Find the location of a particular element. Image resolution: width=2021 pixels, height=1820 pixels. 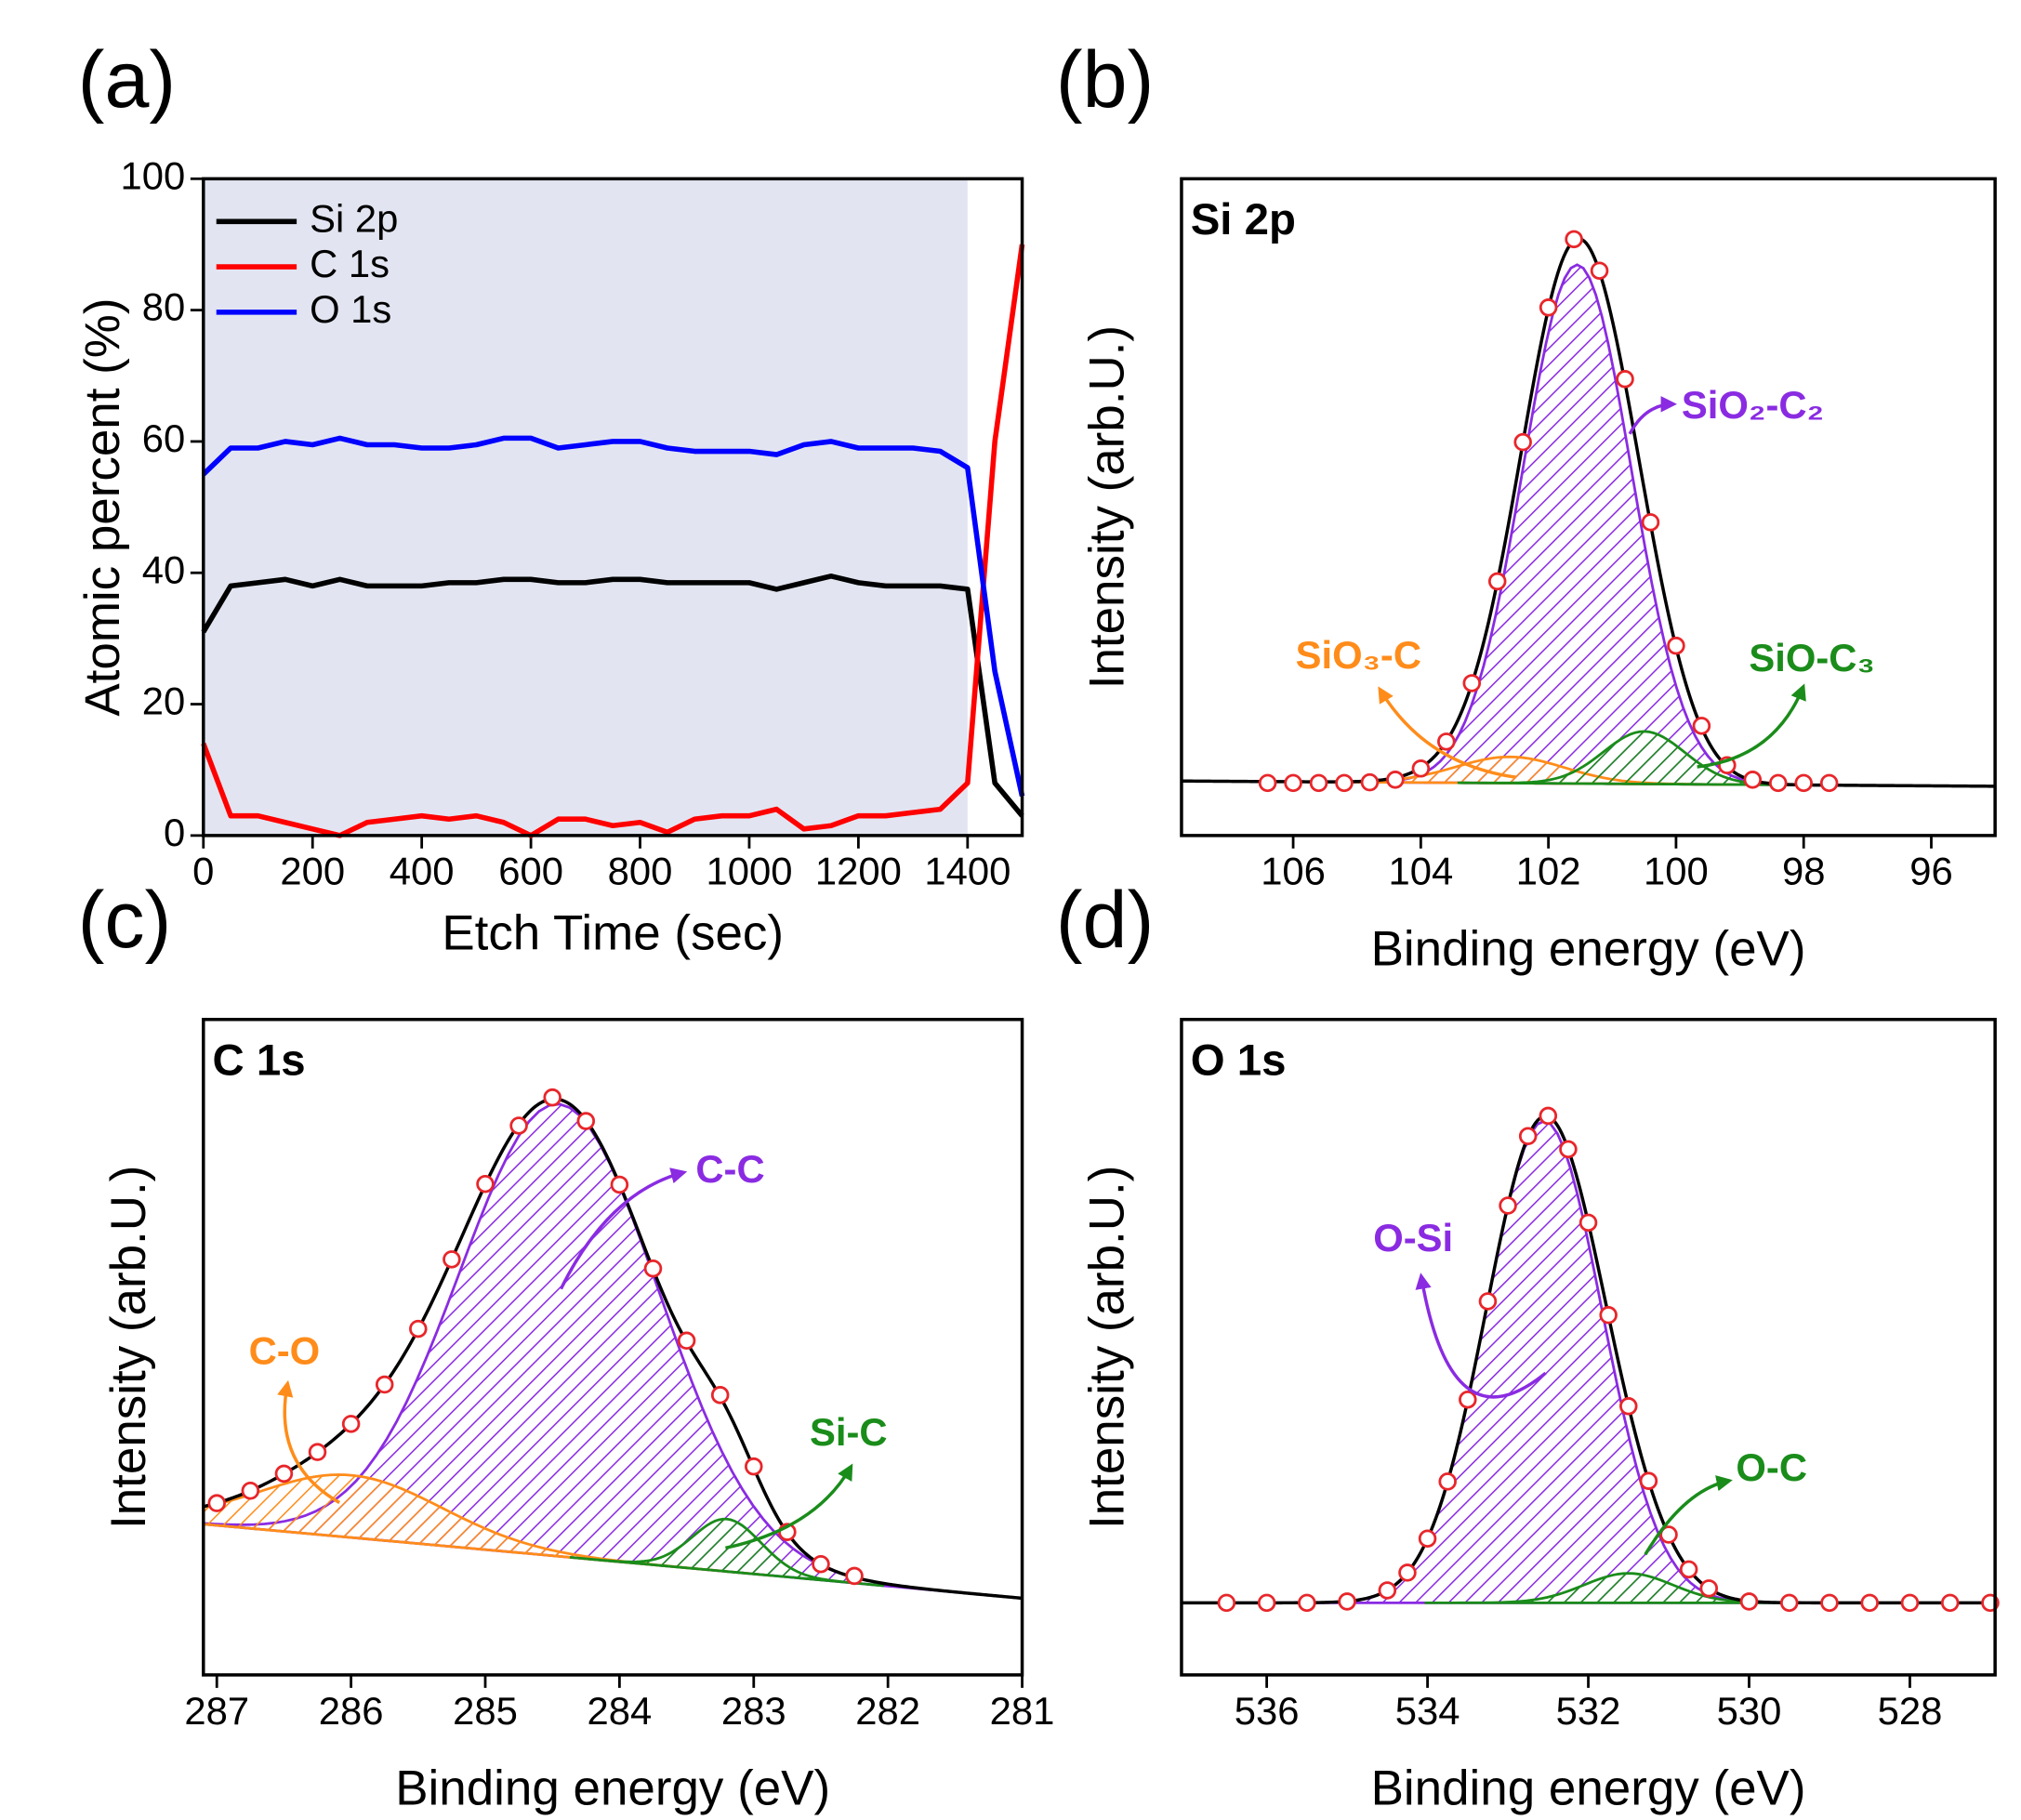

peak-label: C-O is located at coordinates (285, 1350).